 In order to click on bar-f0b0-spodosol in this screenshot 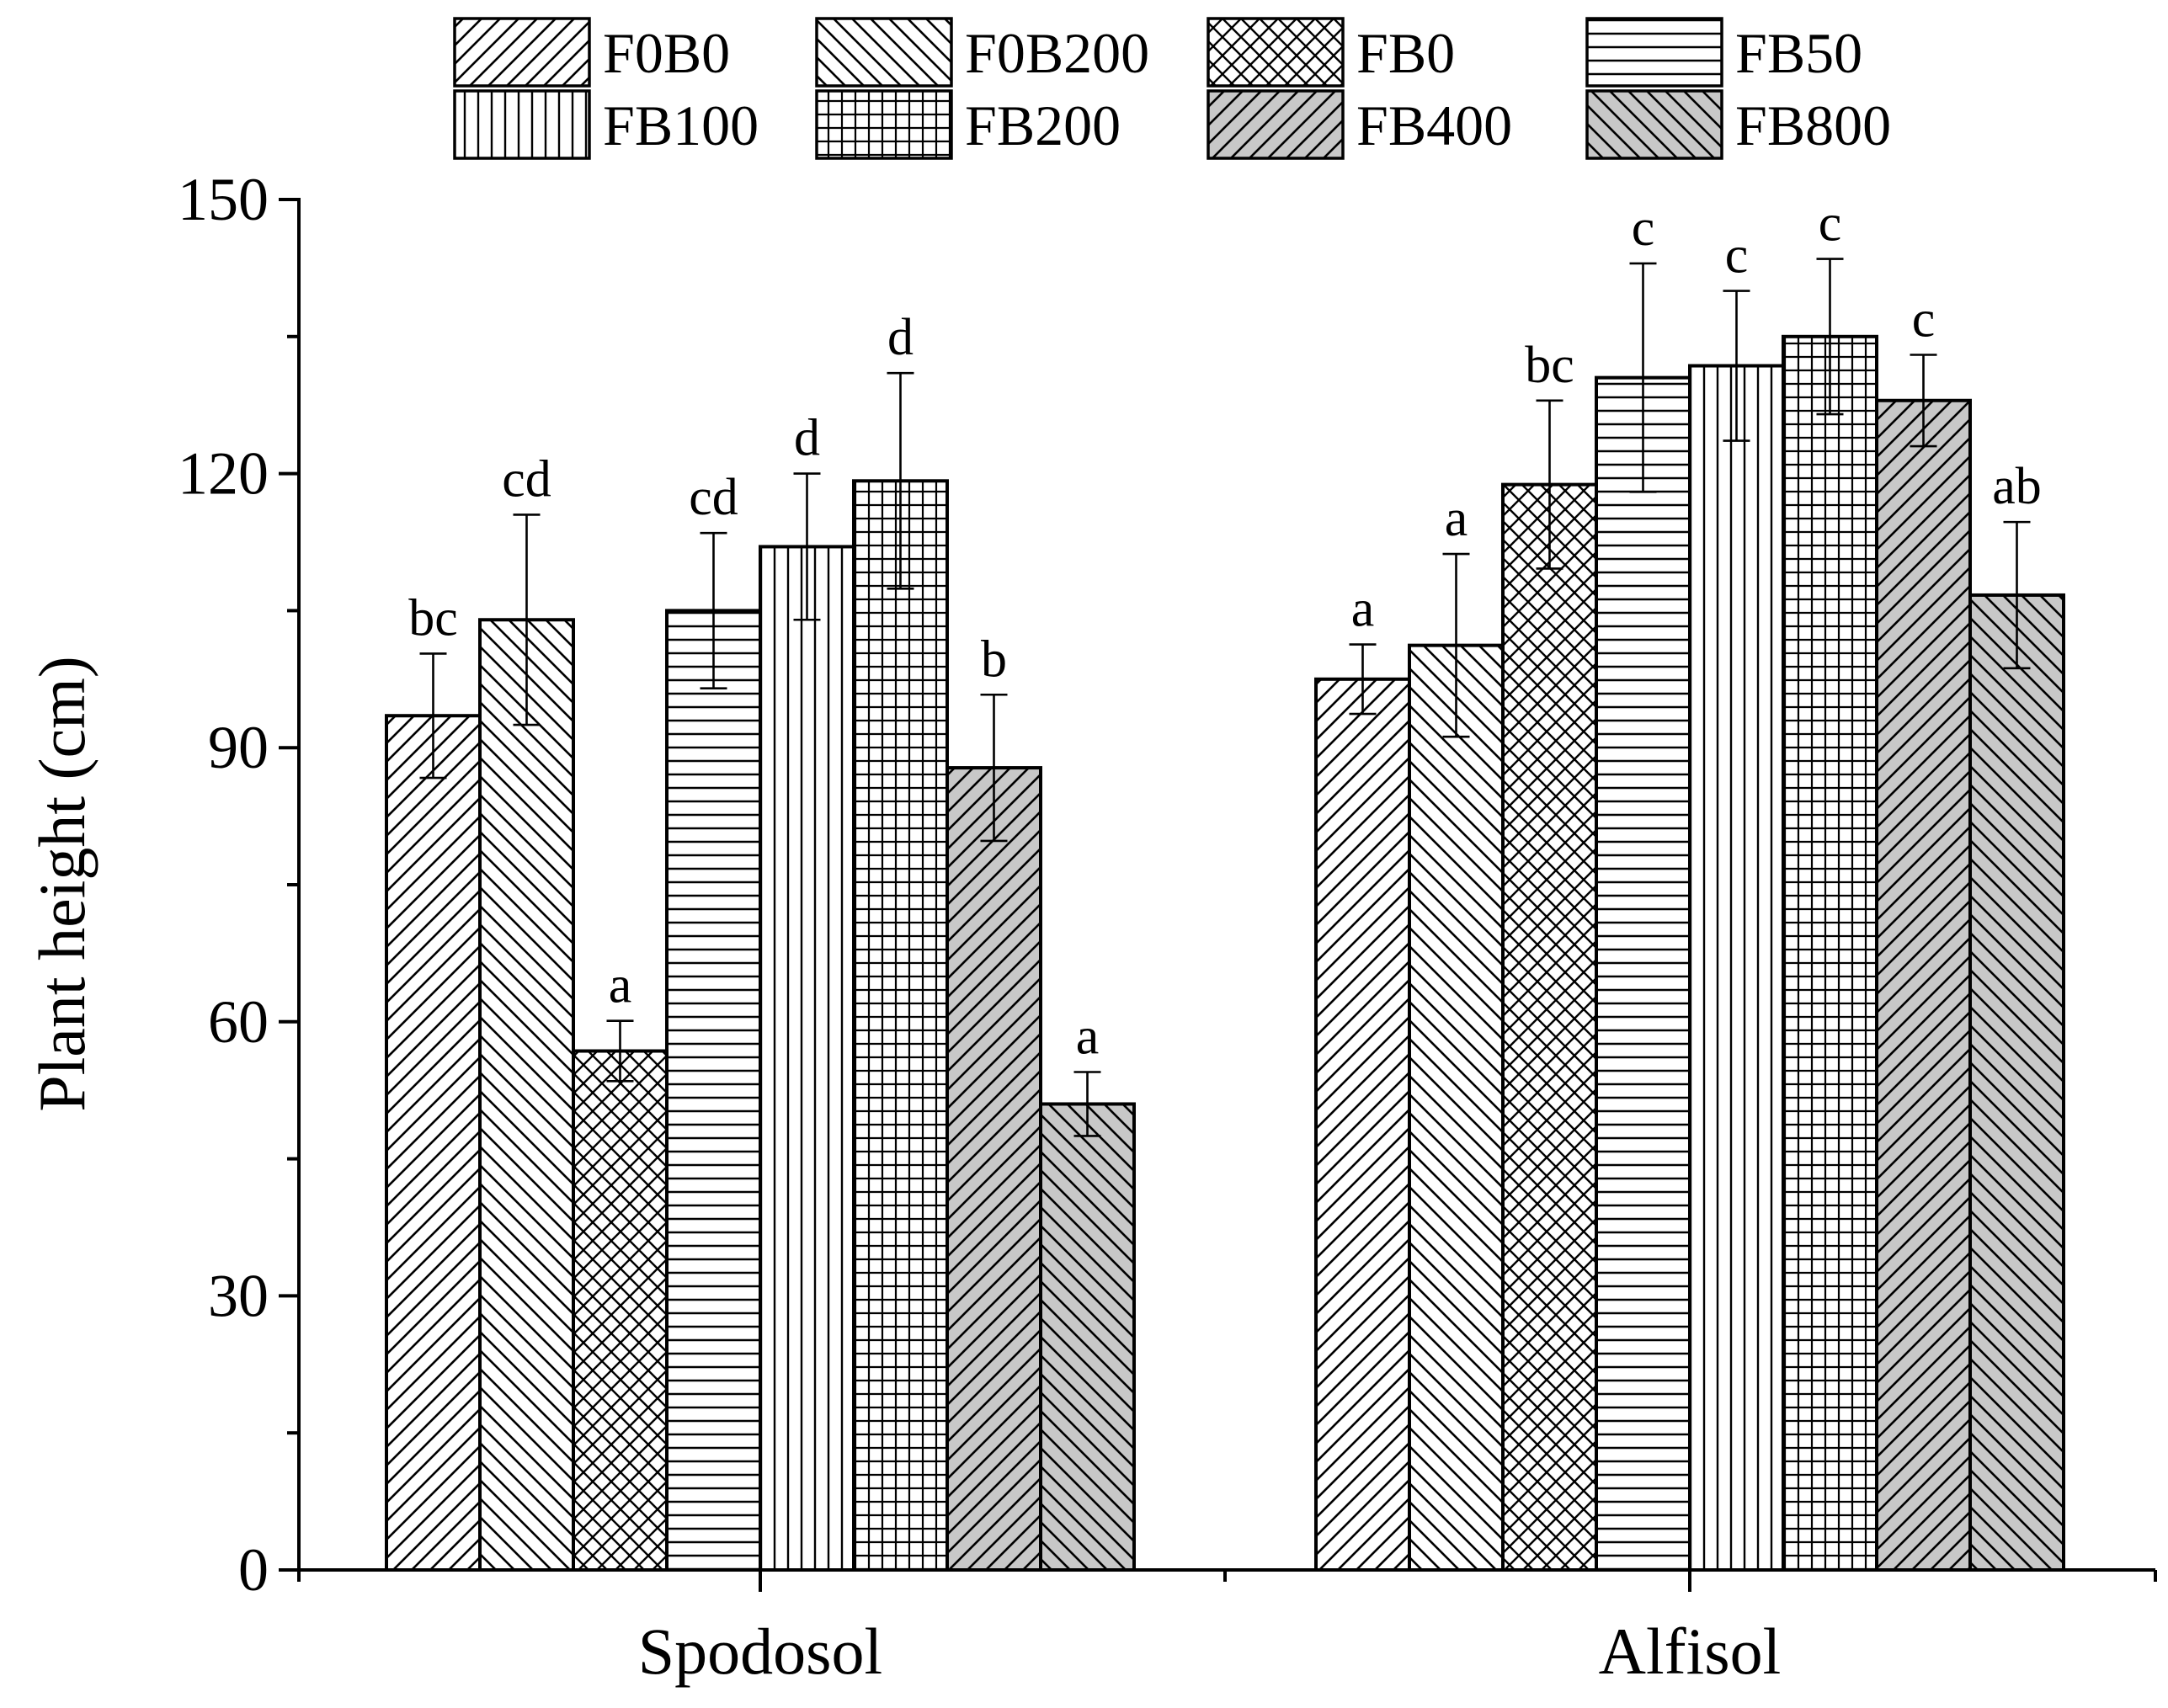, I will do `click(433, 1143)`.